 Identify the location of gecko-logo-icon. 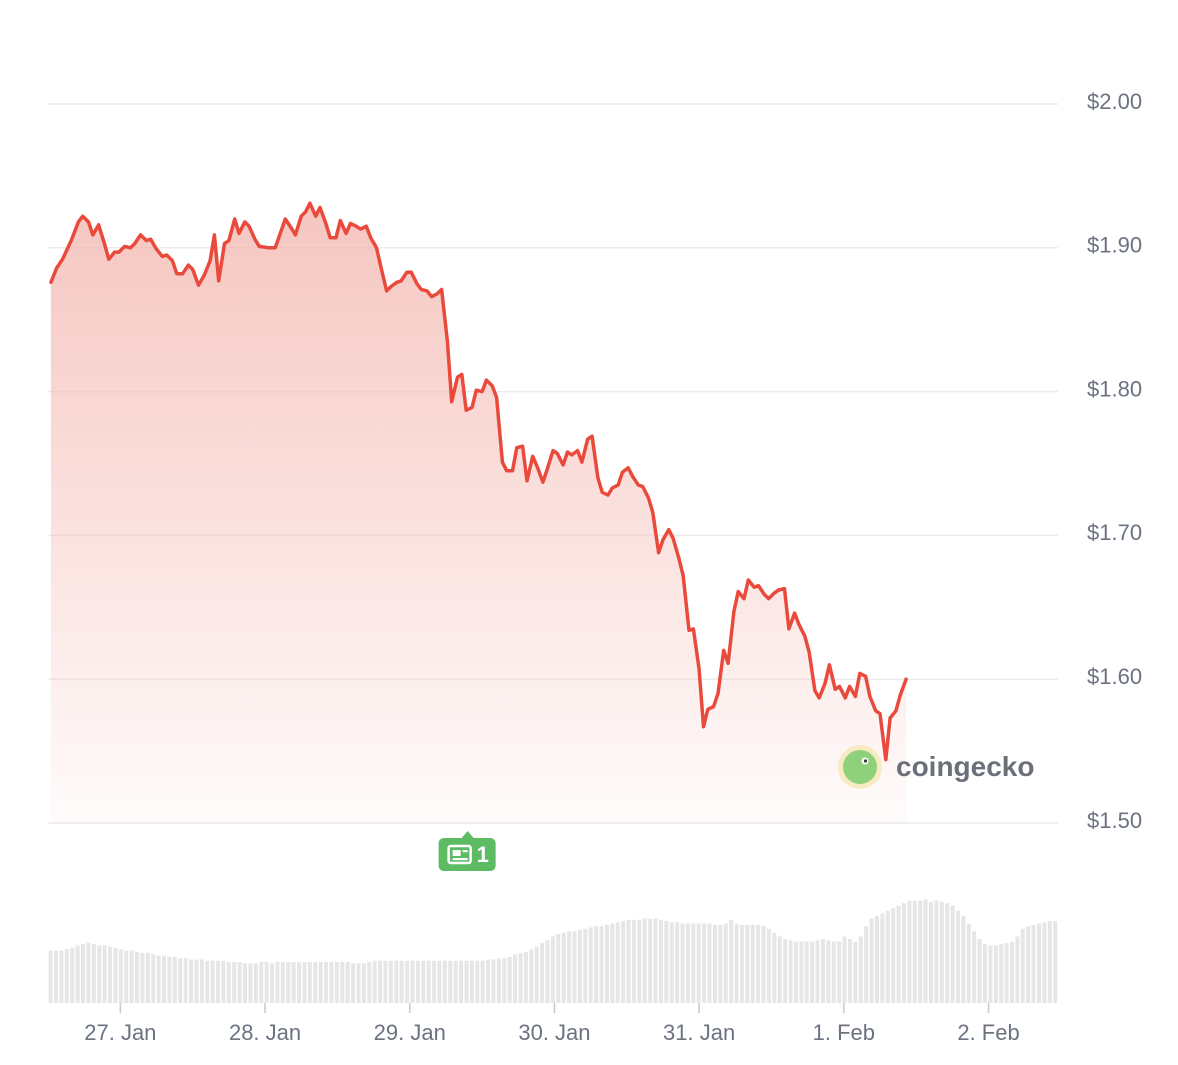
(860, 767).